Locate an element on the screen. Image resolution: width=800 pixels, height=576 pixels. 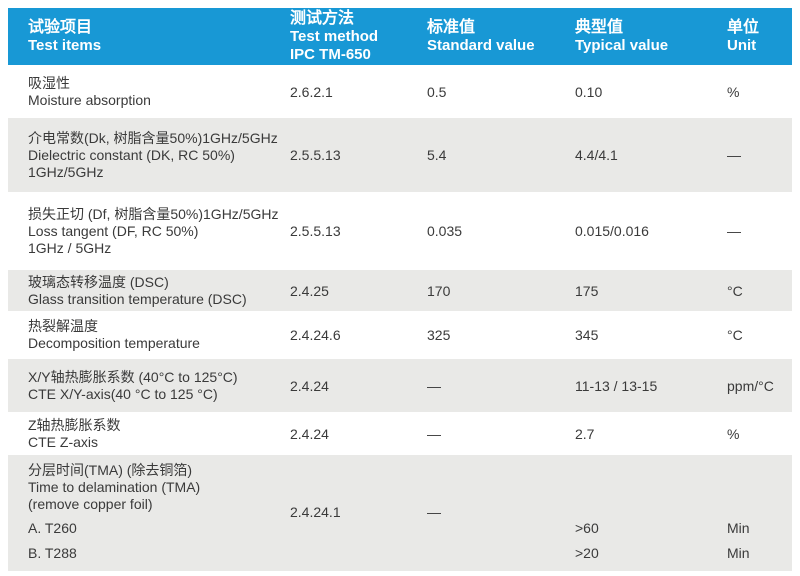
standard-value: 0.035 is located at coordinates (445, 231).